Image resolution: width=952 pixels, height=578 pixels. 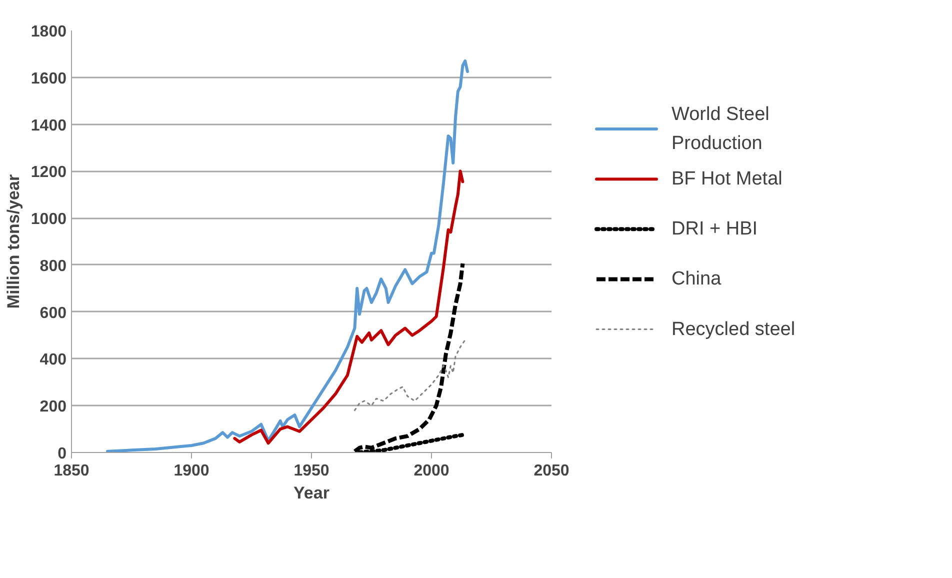 I want to click on y-tick-label: 0, so click(x=62, y=454).